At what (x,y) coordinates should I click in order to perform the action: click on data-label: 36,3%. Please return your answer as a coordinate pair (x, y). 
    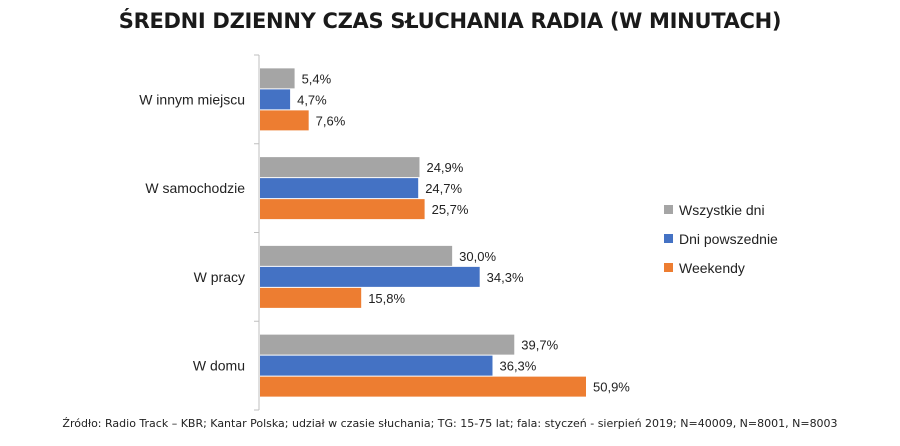
    Looking at the image, I should click on (517, 366).